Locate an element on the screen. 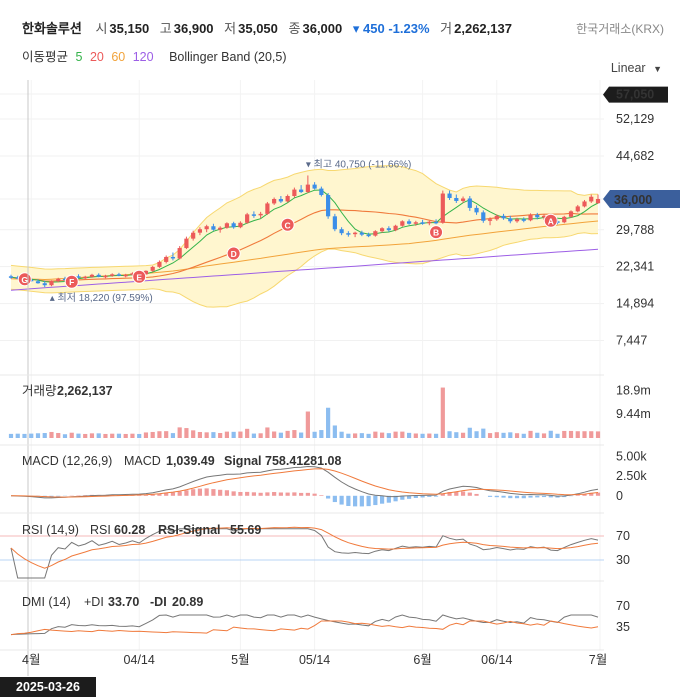 The image size is (680, 697). ma120-line is located at coordinates (304, 269).